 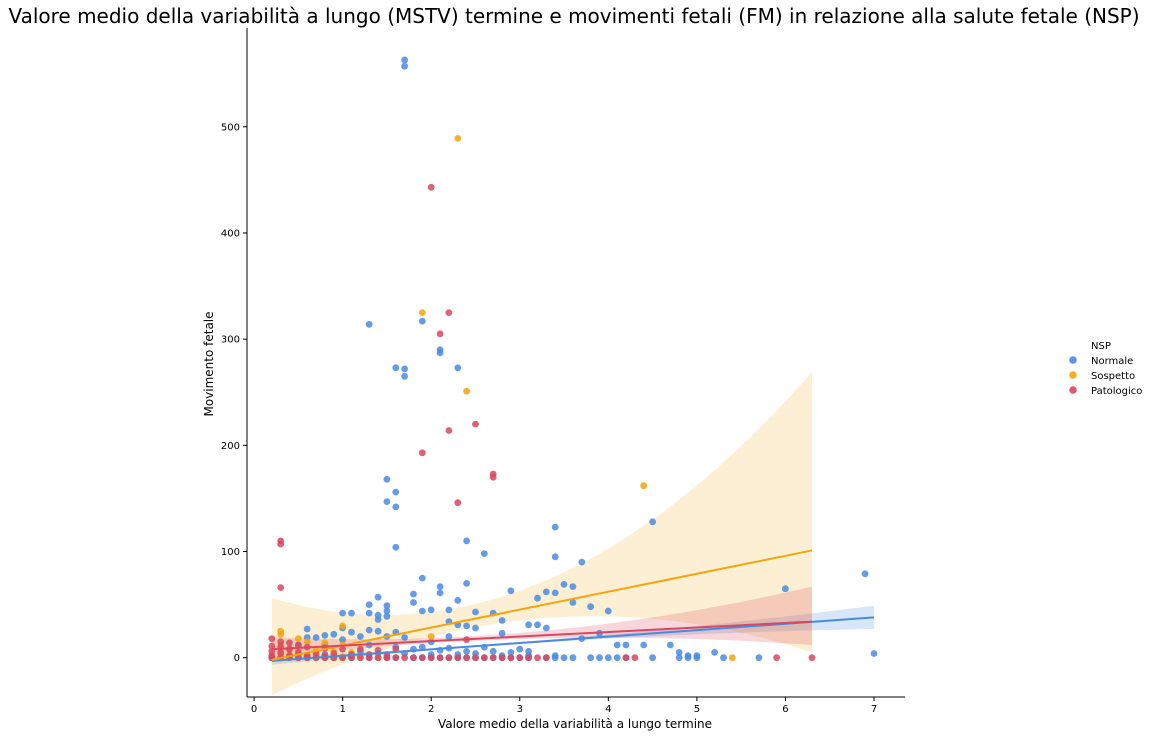 What do you see at coordinates (237, 658) in the screenshot?
I see `y-tick-label: 0` at bounding box center [237, 658].